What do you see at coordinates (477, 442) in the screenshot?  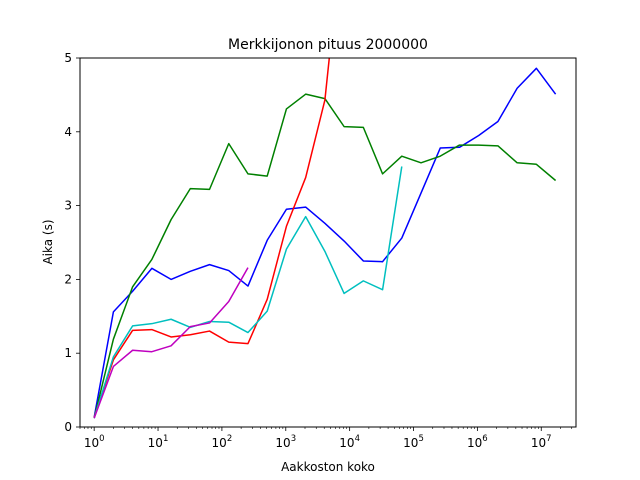 I see `x-tick-label: 10⁶` at bounding box center [477, 442].